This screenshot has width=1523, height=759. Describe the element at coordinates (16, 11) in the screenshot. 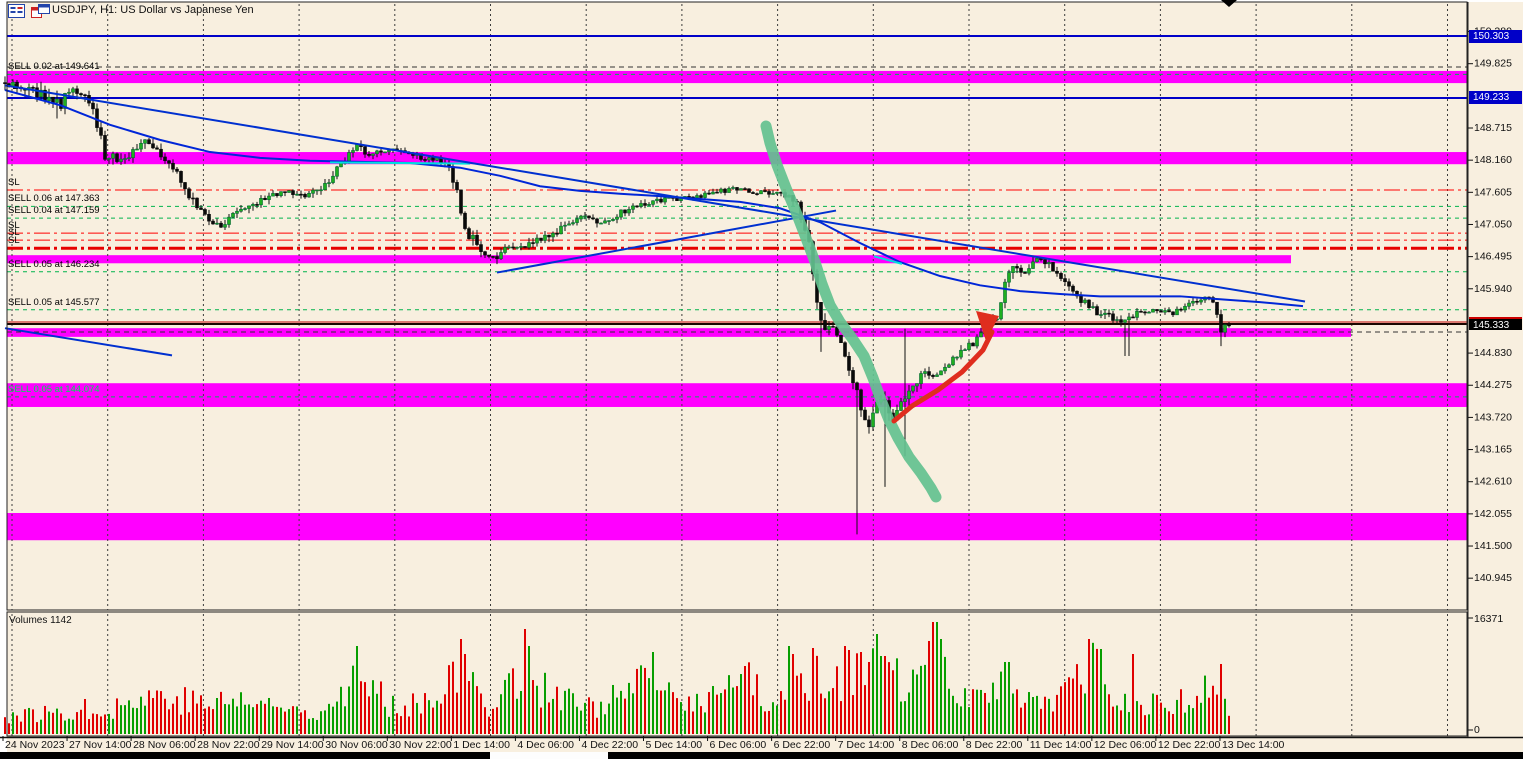

I see `indicator-list-icon` at that location.